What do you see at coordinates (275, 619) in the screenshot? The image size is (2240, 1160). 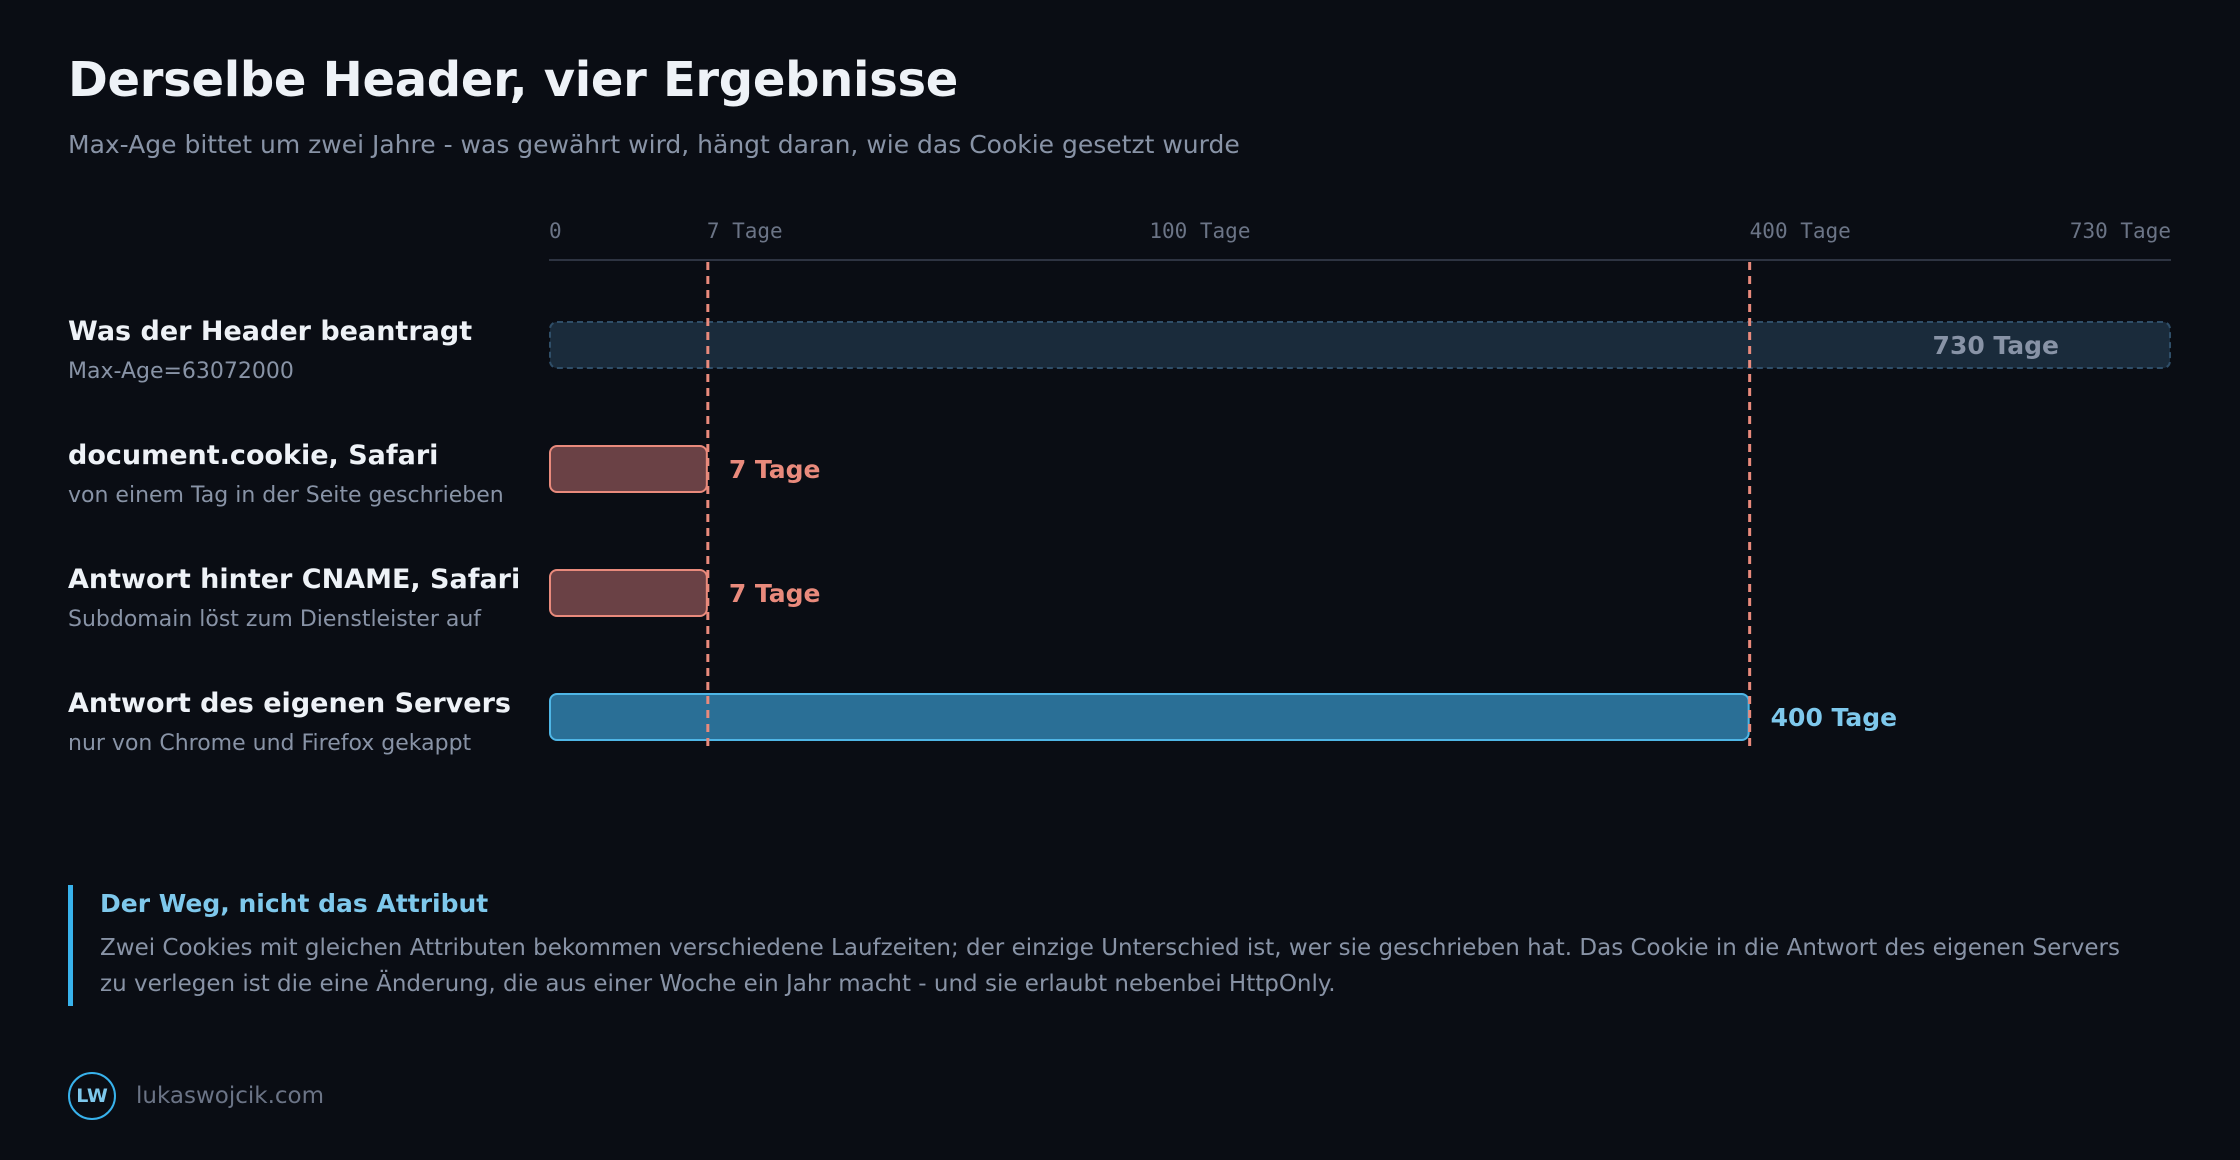 I see `row-sublabel: Subdomain löst zum Dienstleister auf` at bounding box center [275, 619].